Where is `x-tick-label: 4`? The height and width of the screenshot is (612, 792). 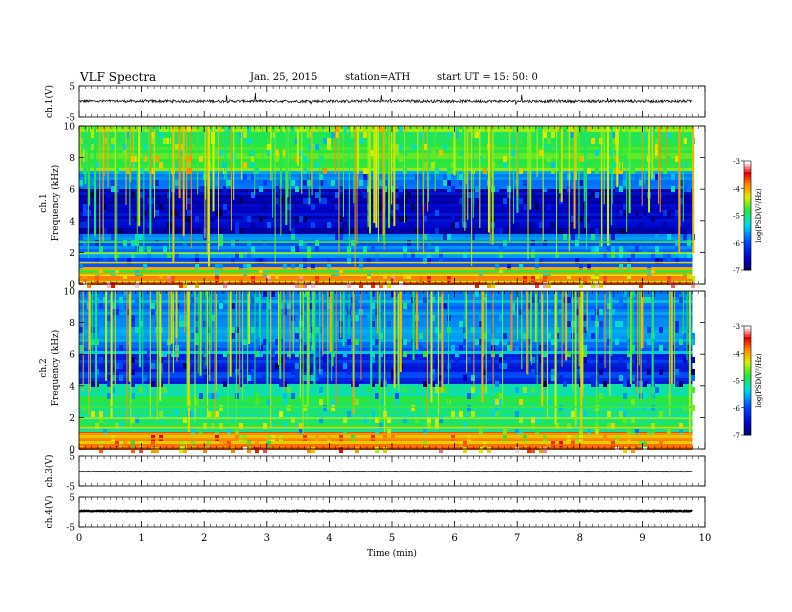 x-tick-label: 4 is located at coordinates (329, 538).